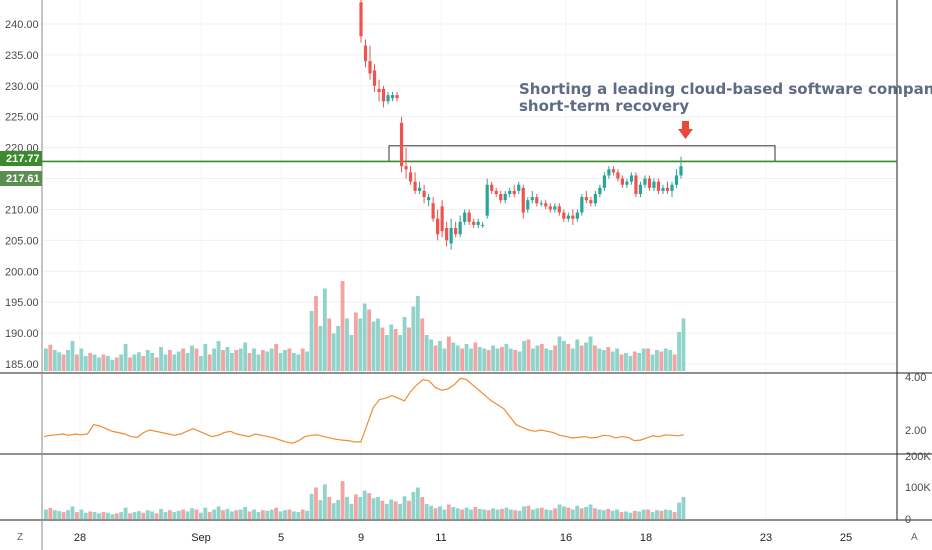 Image resolution: width=932 pixels, height=550 pixels. Describe the element at coordinates (604, 106) in the screenshot. I see `annotation-line-2: short-term recovery` at that location.